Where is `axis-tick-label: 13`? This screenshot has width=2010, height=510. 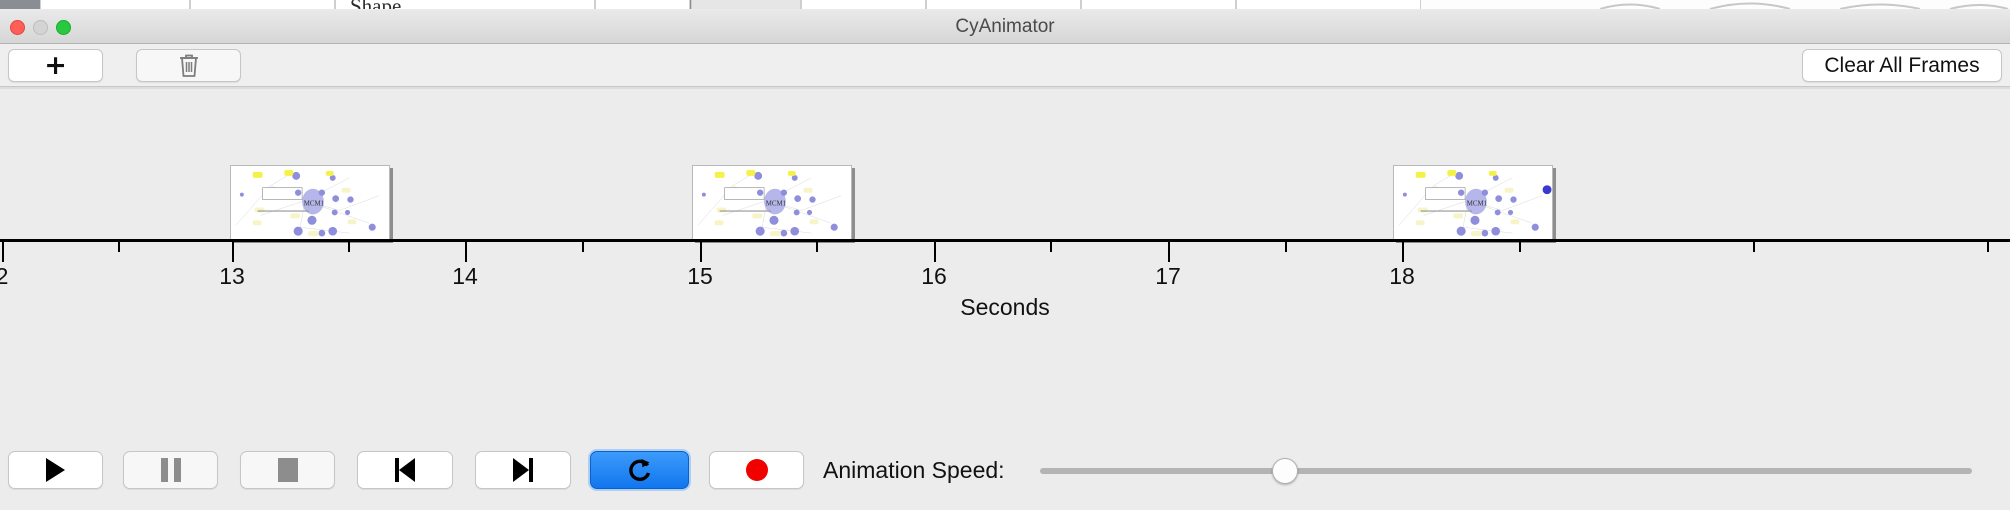
axis-tick-label: 13 is located at coordinates (232, 276).